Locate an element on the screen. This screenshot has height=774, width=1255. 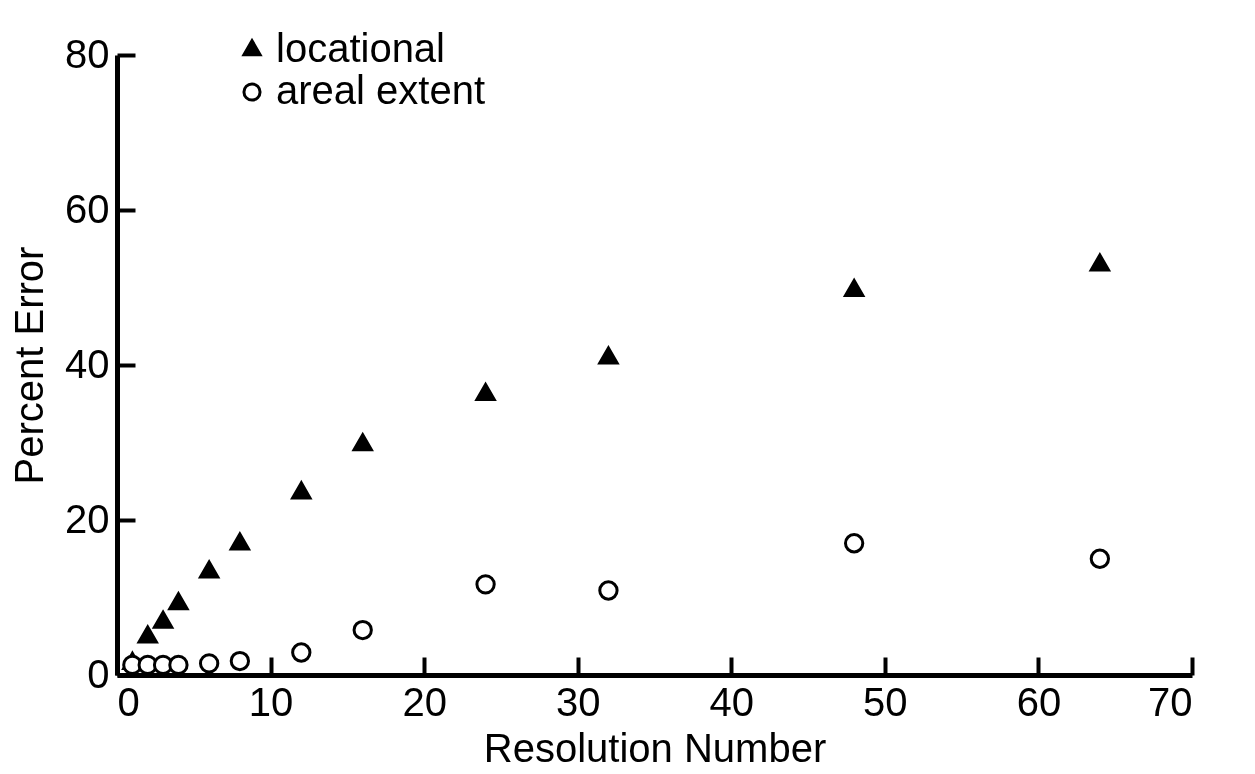
y-tick-label: 20 is located at coordinates (87, 518).